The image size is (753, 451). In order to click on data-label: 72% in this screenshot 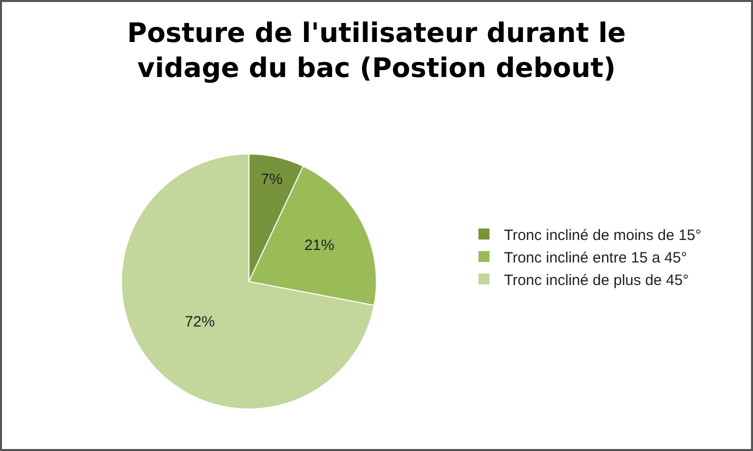, I will do `click(199, 322)`.